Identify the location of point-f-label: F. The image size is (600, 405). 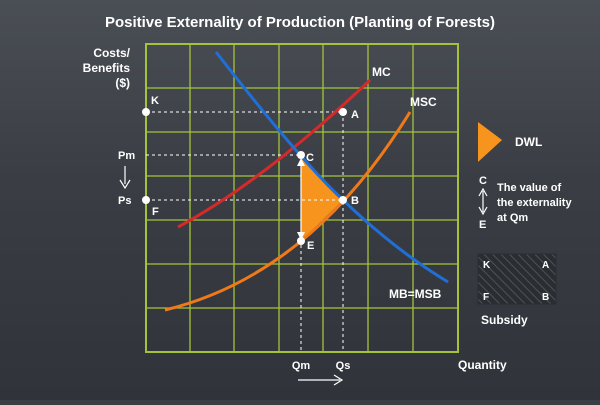
(155, 212).